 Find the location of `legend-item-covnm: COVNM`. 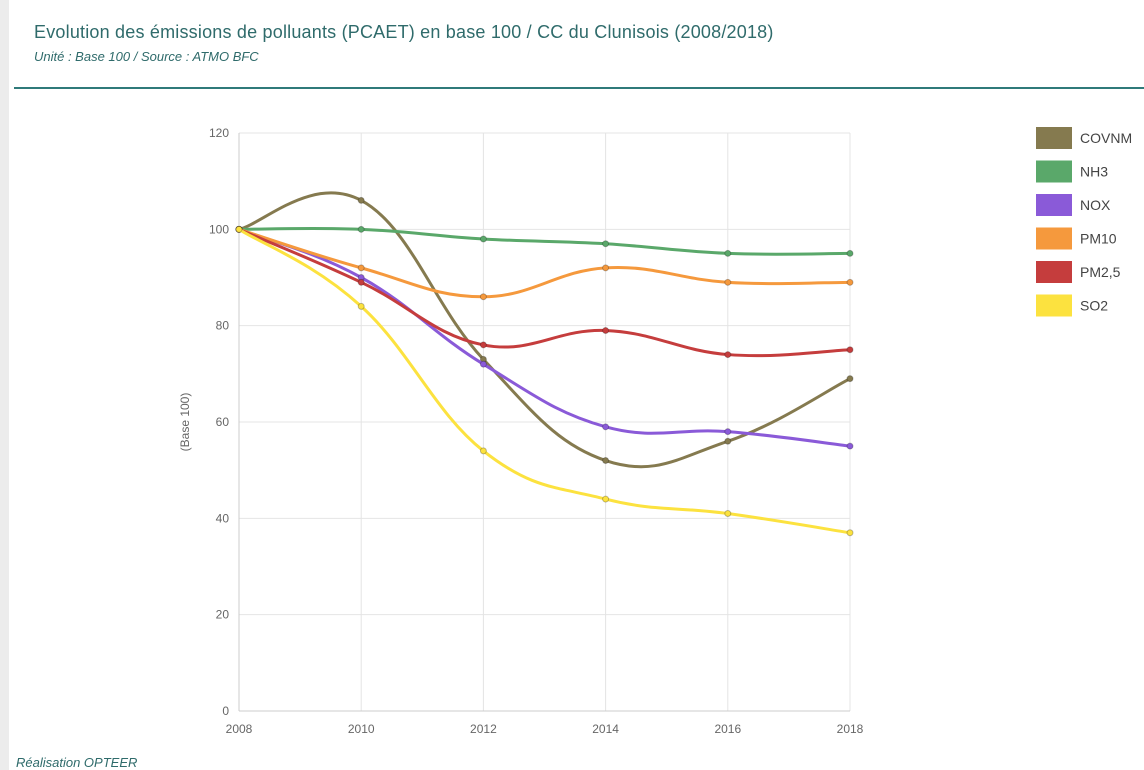

legend-item-covnm: COVNM is located at coordinates (1084, 138).